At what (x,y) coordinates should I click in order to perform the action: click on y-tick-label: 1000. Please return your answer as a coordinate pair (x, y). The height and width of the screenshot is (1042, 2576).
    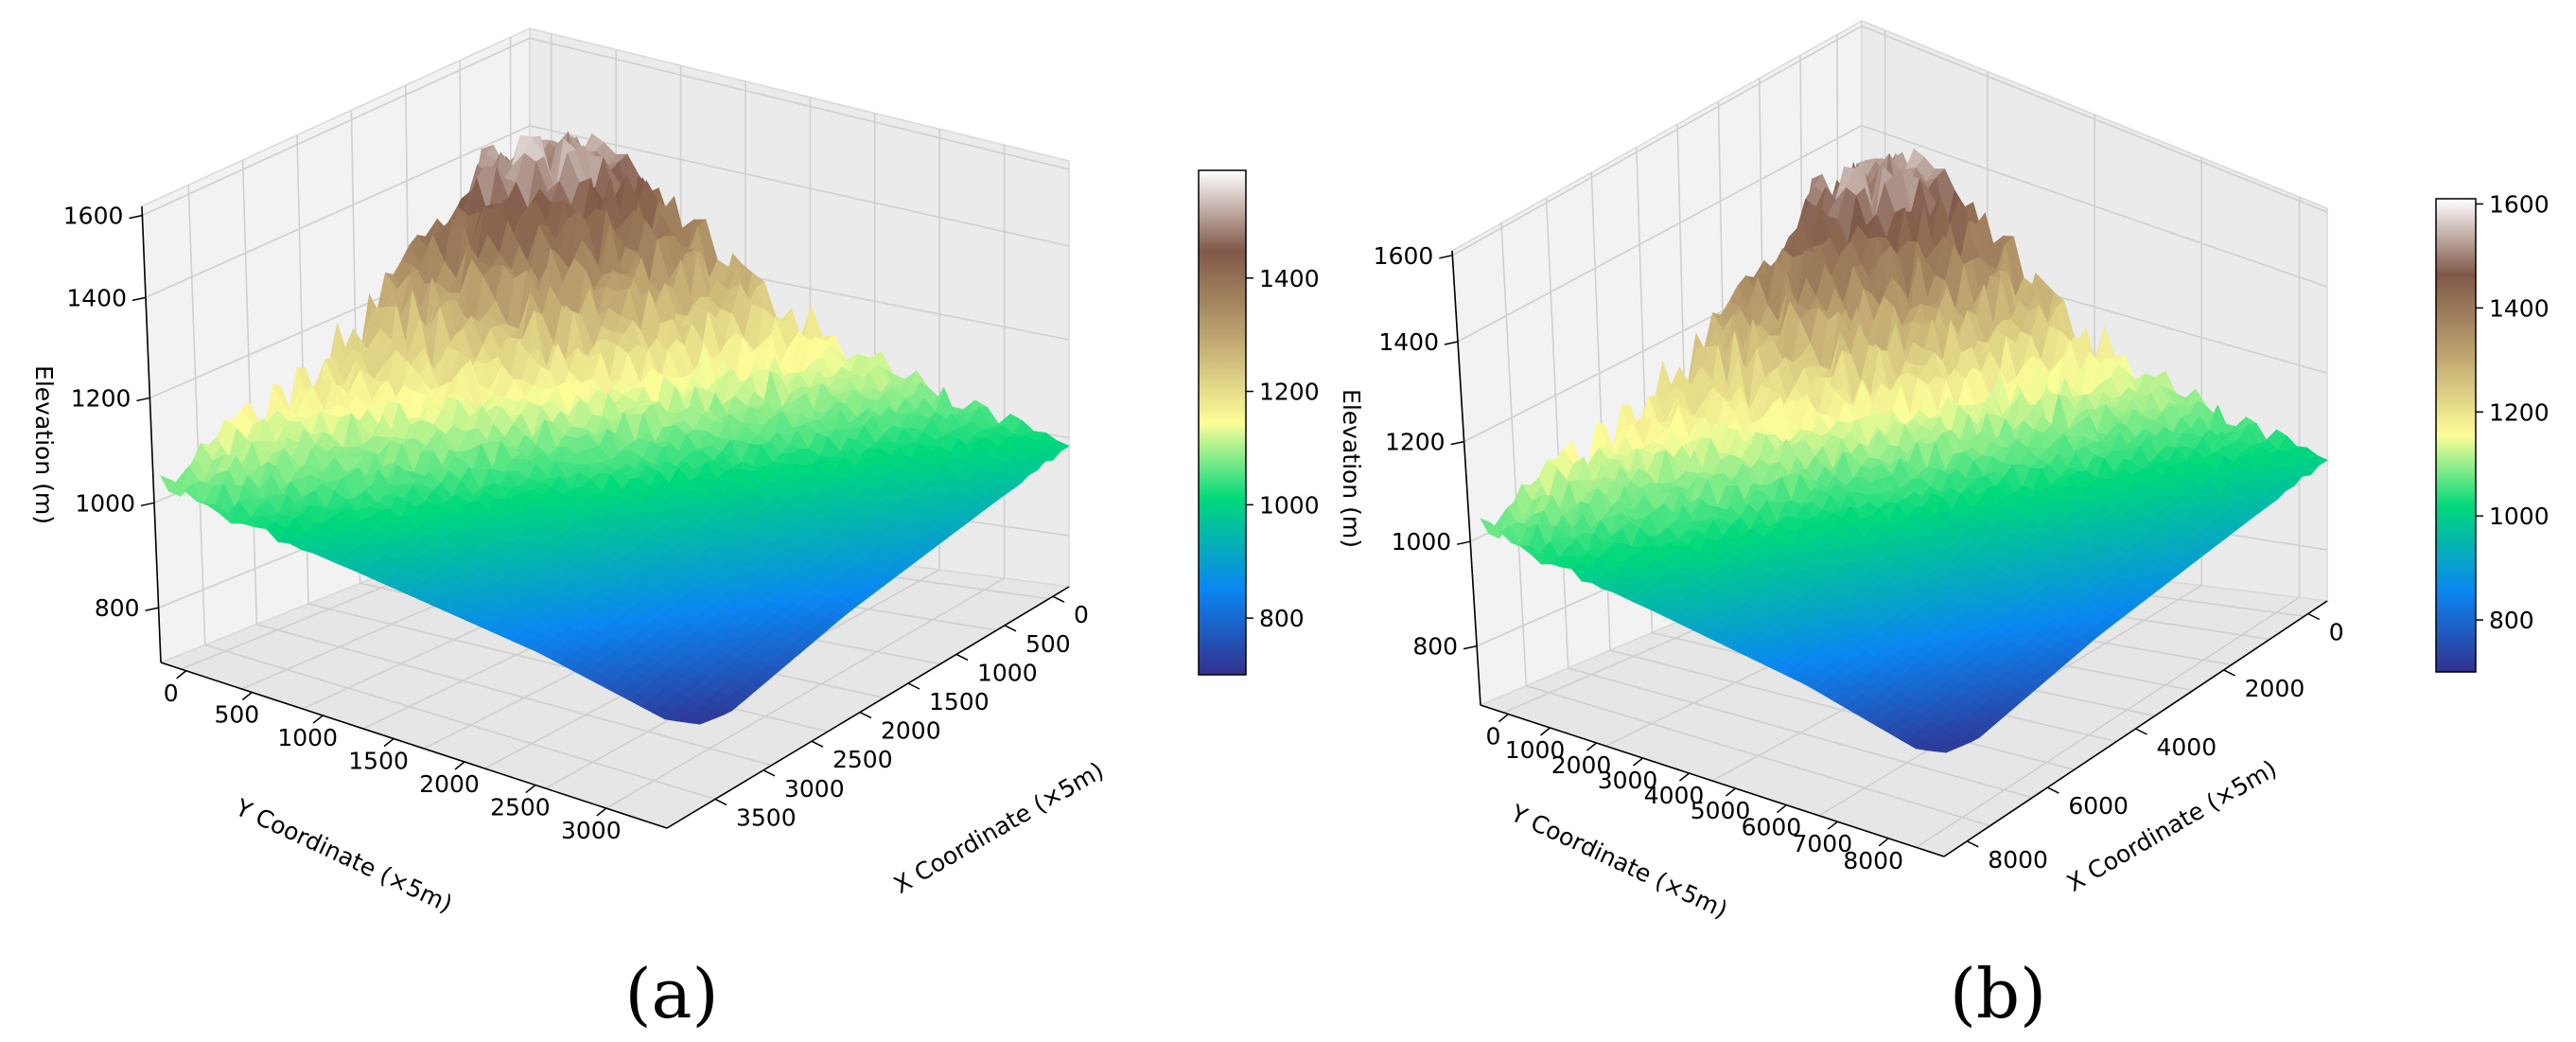
    Looking at the image, I should click on (308, 737).